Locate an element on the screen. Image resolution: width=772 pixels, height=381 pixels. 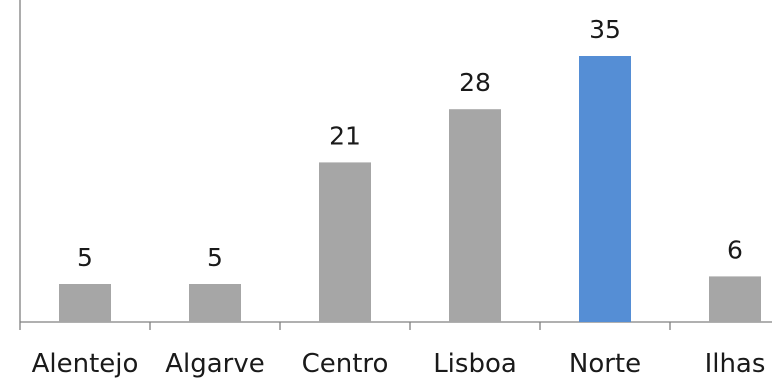
category-label-ilhas: Ilhas is located at coordinates (735, 364).